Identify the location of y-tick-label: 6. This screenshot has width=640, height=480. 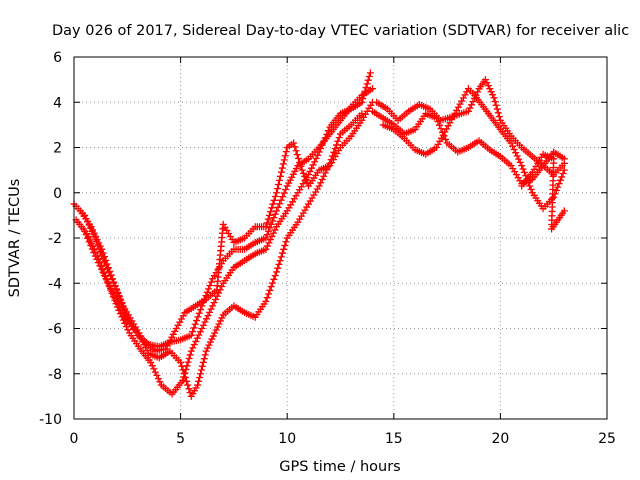
(57, 58).